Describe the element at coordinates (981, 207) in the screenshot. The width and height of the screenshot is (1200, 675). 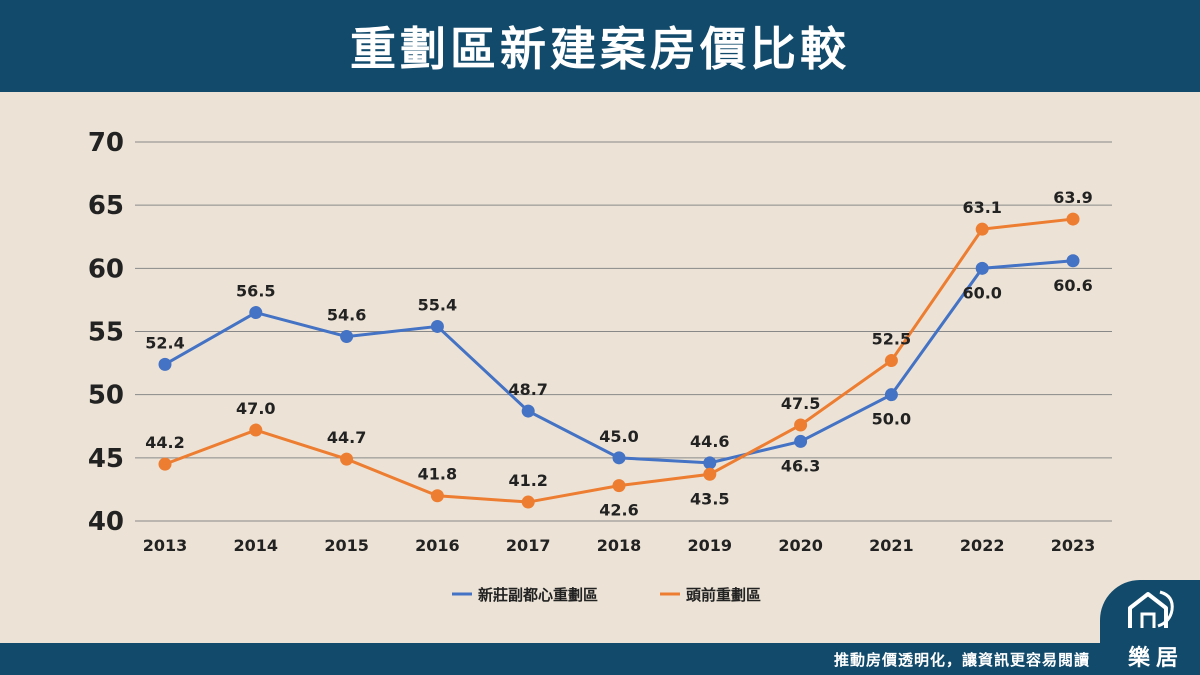
I see `data-label: 63.1` at that location.